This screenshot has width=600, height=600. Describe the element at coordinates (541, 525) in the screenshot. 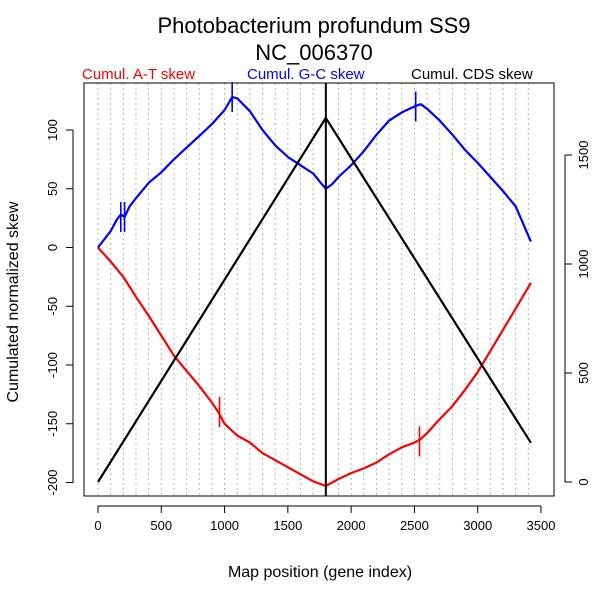

I see `x-tick-label: 3500` at that location.